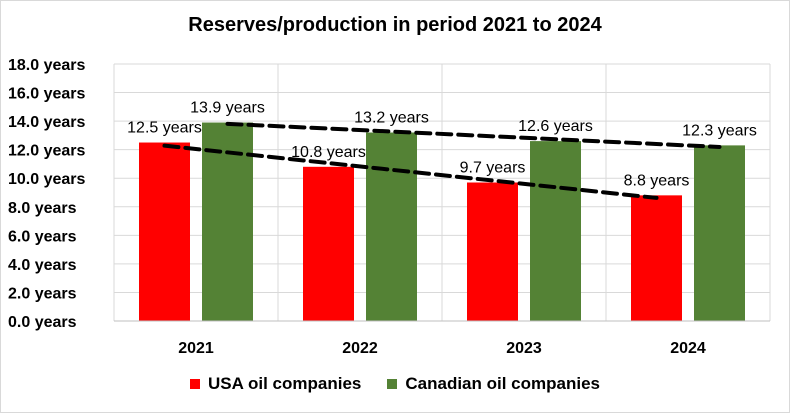 The width and height of the screenshot is (790, 413). Describe the element at coordinates (42, 208) in the screenshot. I see `y-tick-label: 8.0 years` at that location.